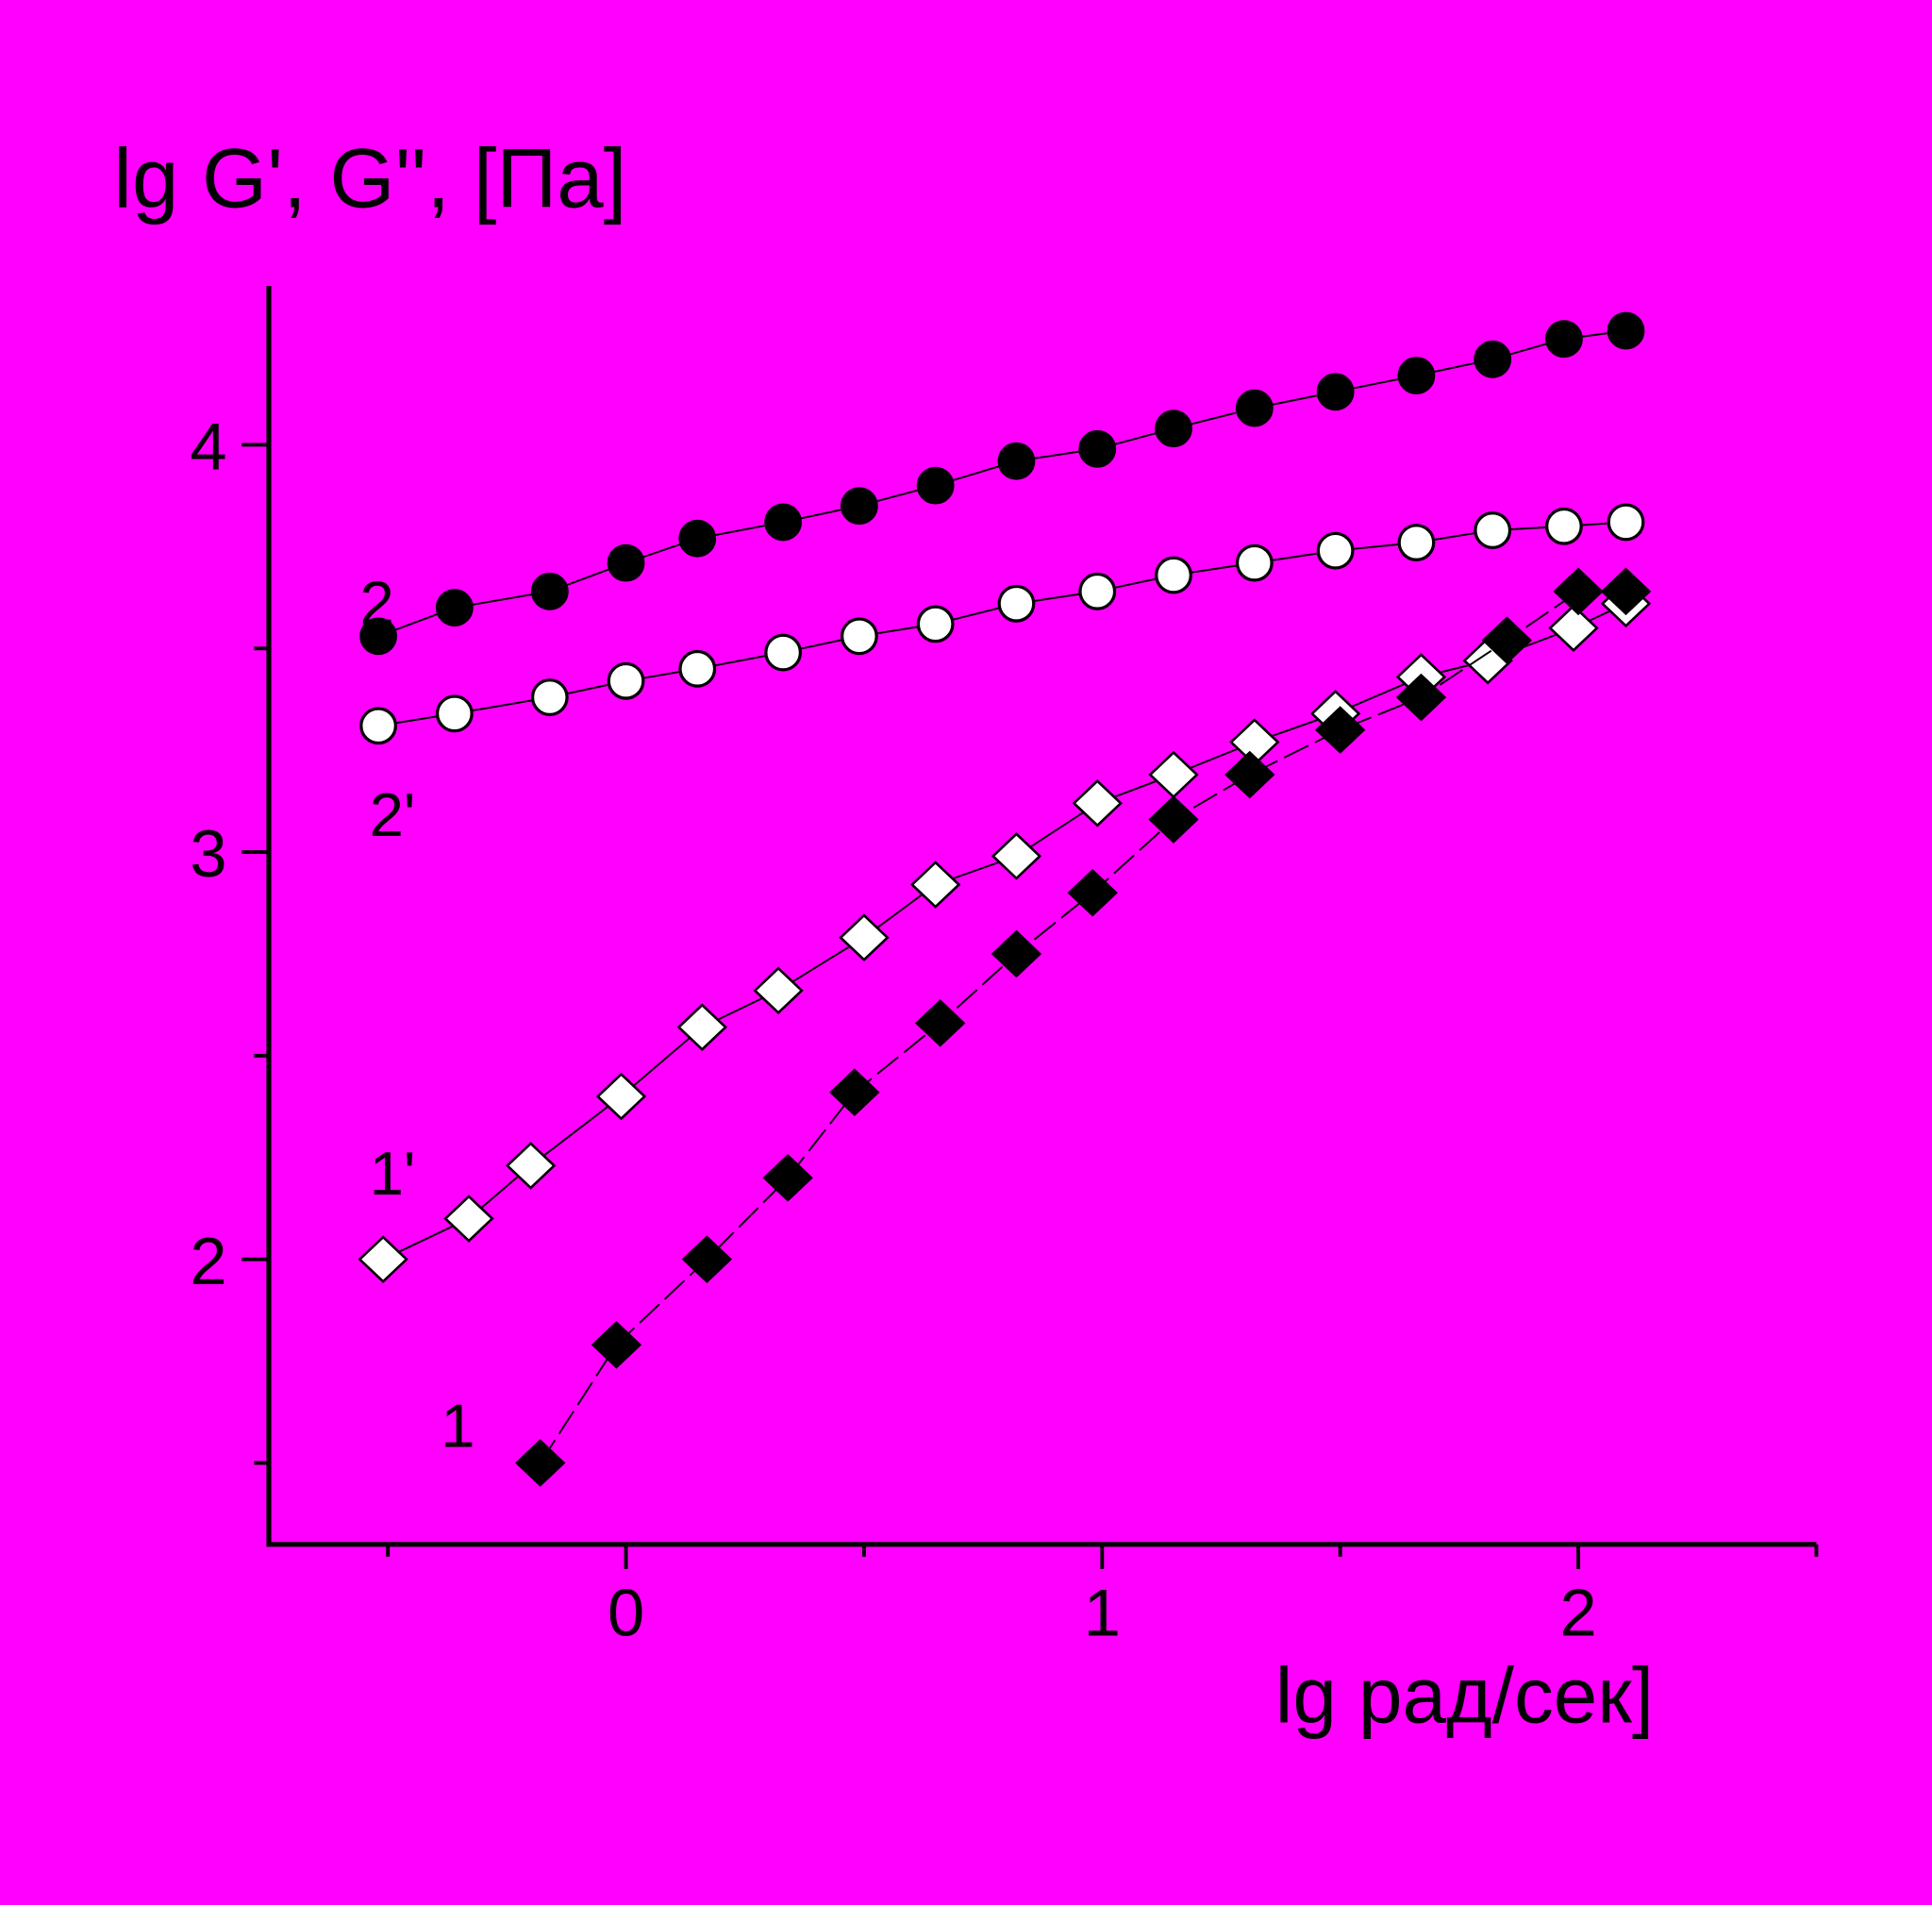 The height and width of the screenshot is (1905, 1932). What do you see at coordinates (208, 1261) in the screenshot?
I see `y-tick-label: 2` at bounding box center [208, 1261].